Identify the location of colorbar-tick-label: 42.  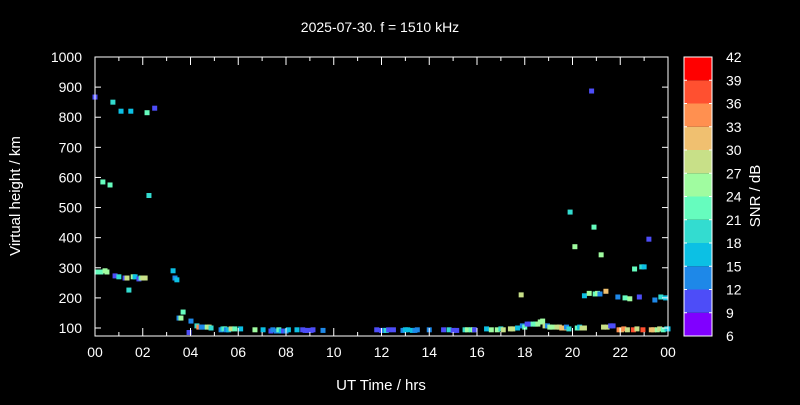
(734, 57).